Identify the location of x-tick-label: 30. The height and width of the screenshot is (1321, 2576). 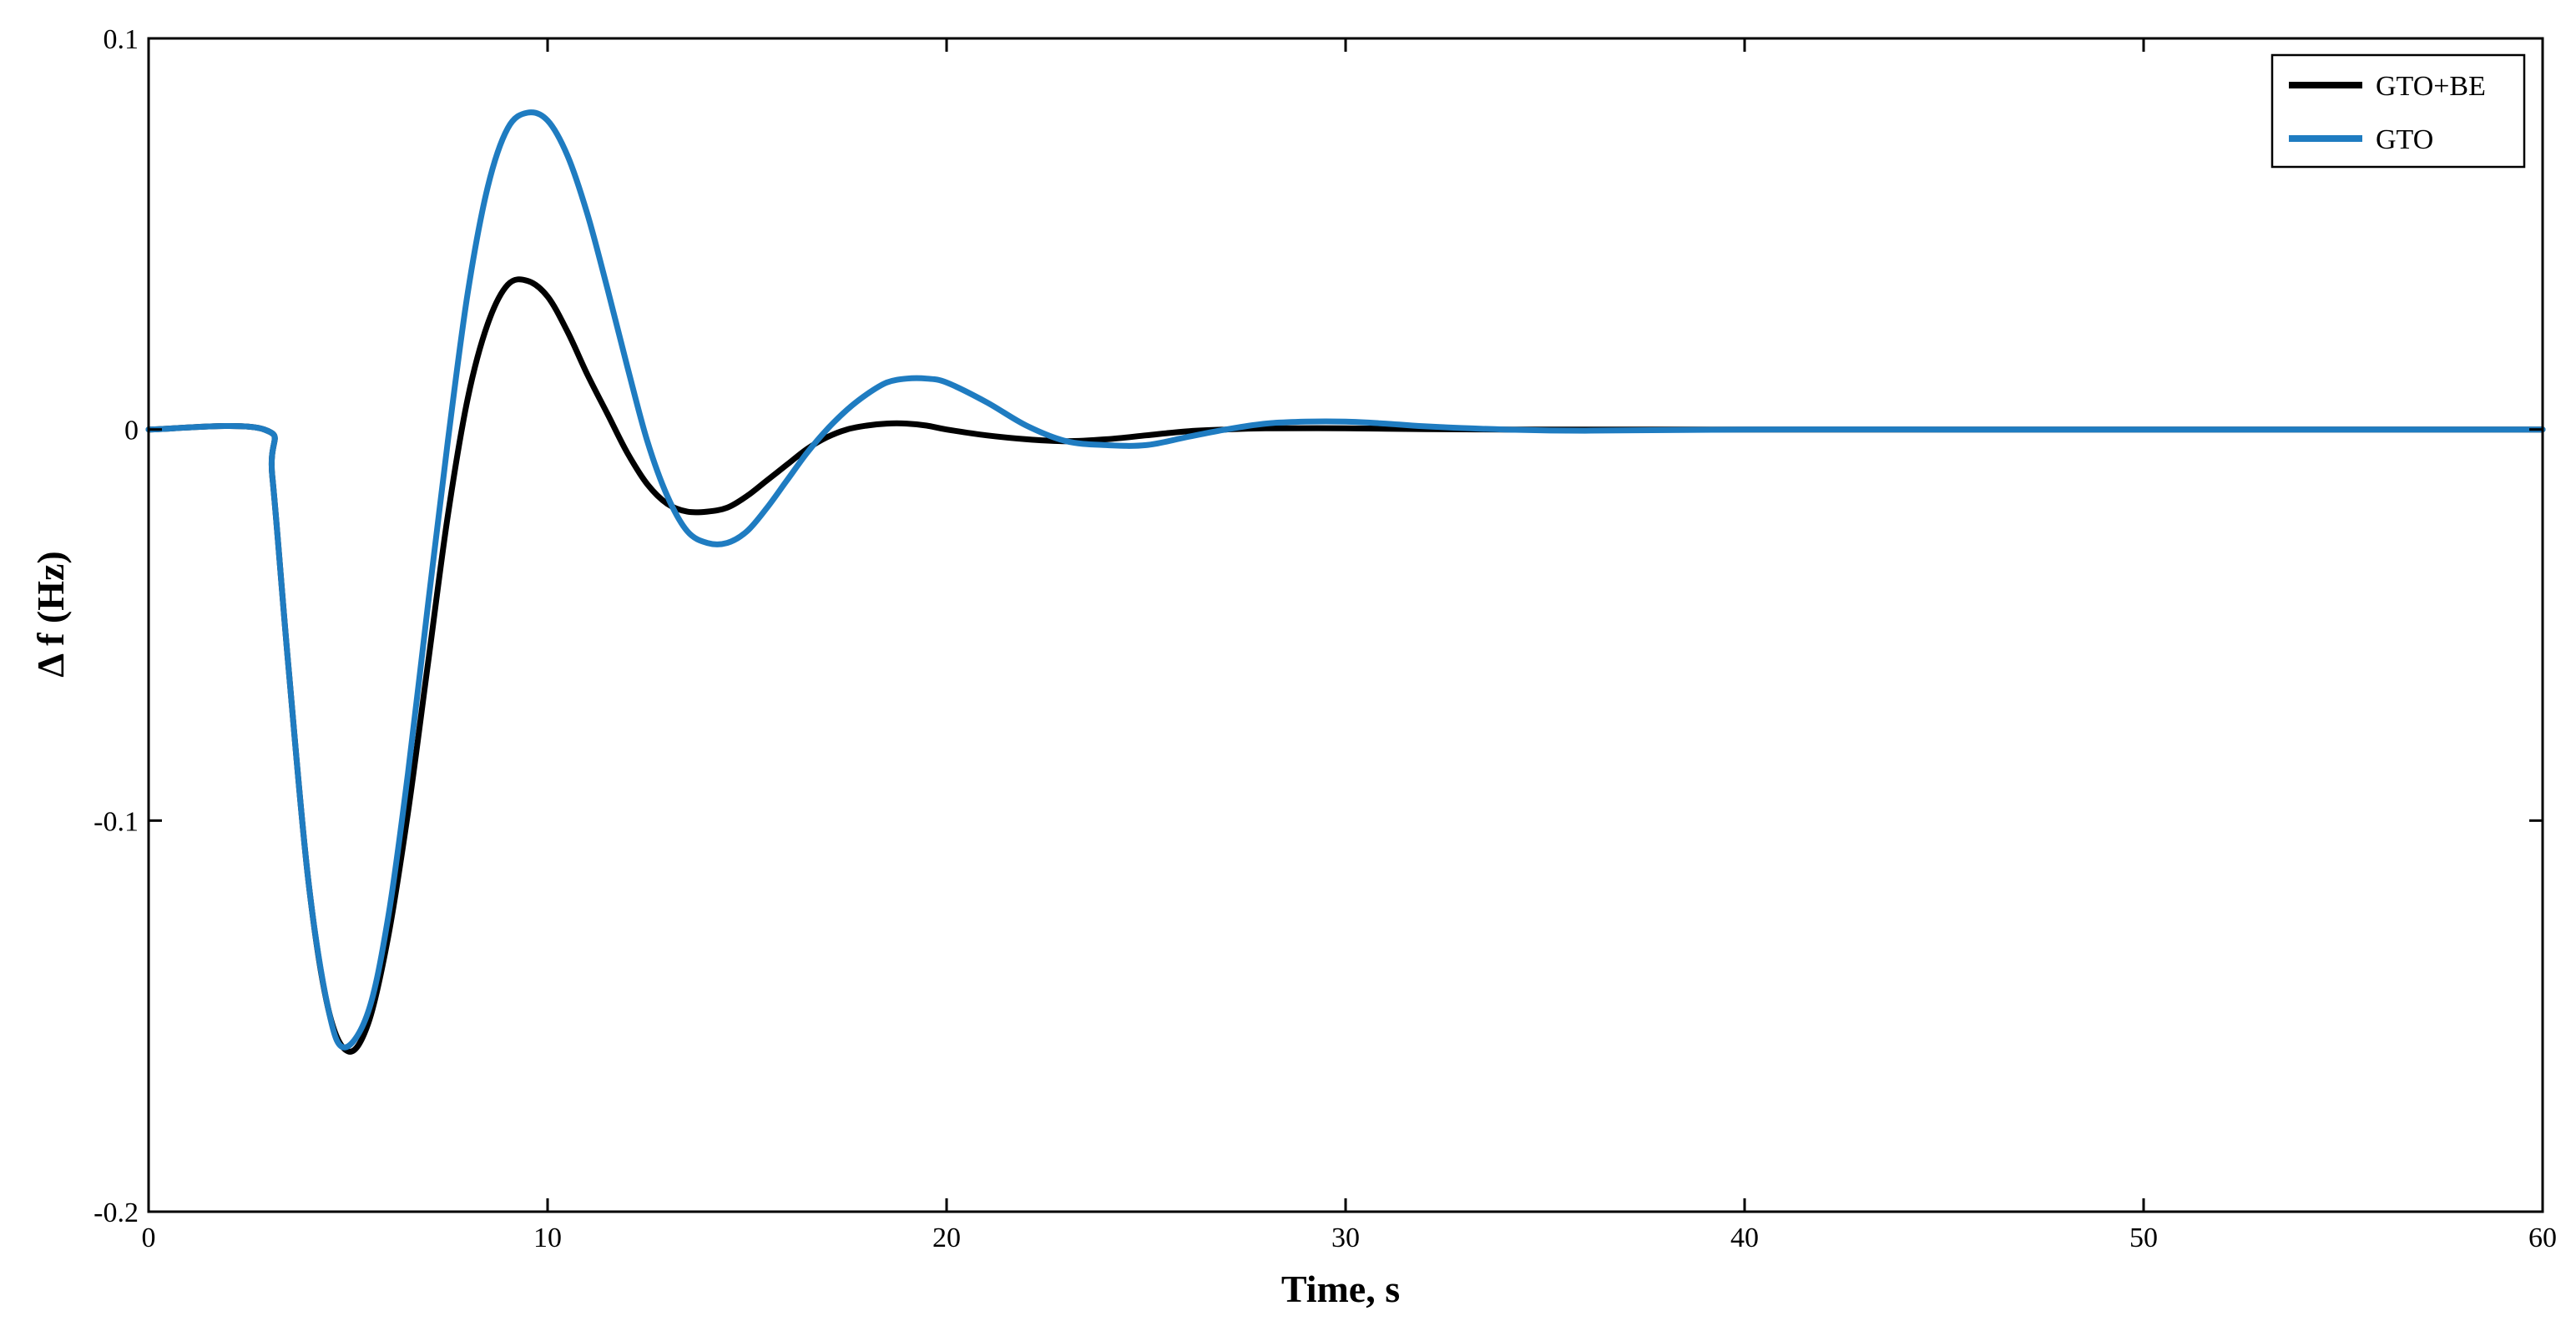
(1345, 1238).